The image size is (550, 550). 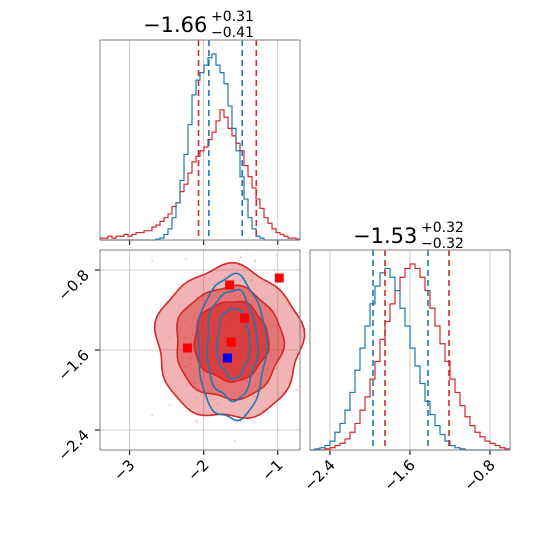 What do you see at coordinates (124, 470) in the screenshot?
I see `x-tick-label-param0-0: −3` at bounding box center [124, 470].